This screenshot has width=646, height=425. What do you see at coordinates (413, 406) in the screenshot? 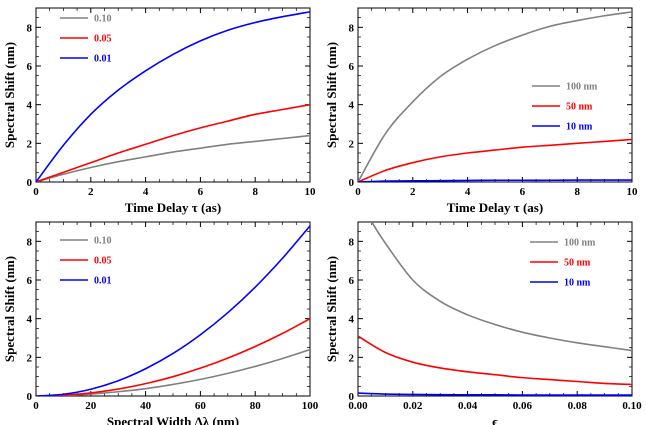
I see `x-tick-label: 0.02` at bounding box center [413, 406].